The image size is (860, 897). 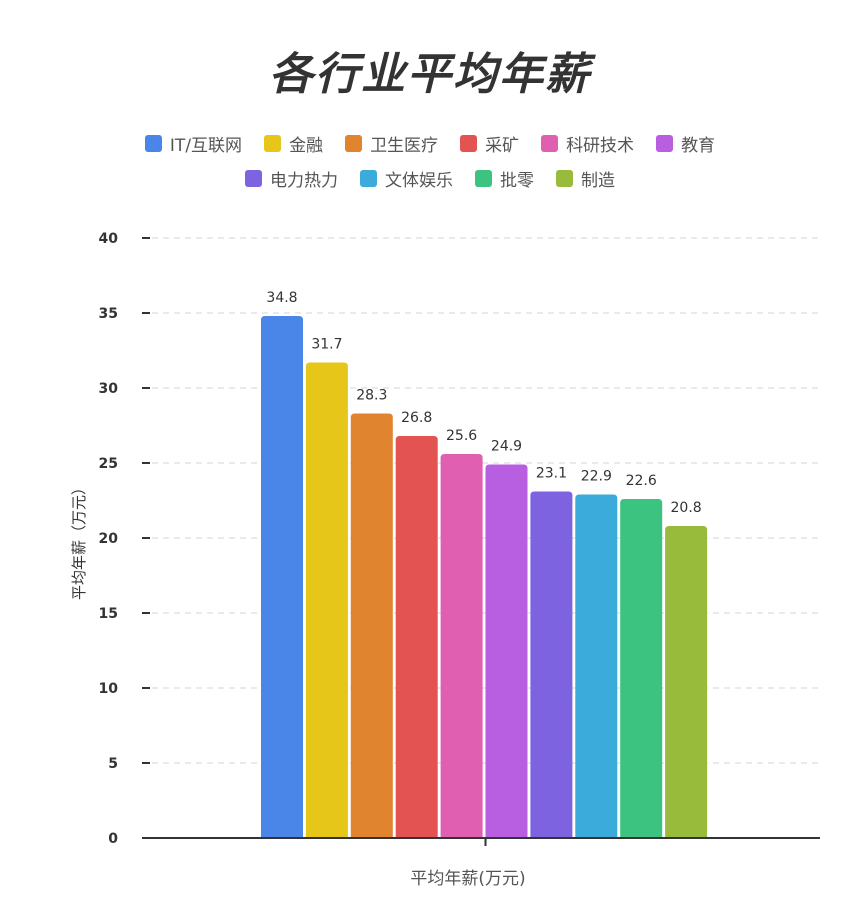 I want to click on legend-row-2: 电力热力 文体娱乐 批零 制造, so click(x=430, y=178).